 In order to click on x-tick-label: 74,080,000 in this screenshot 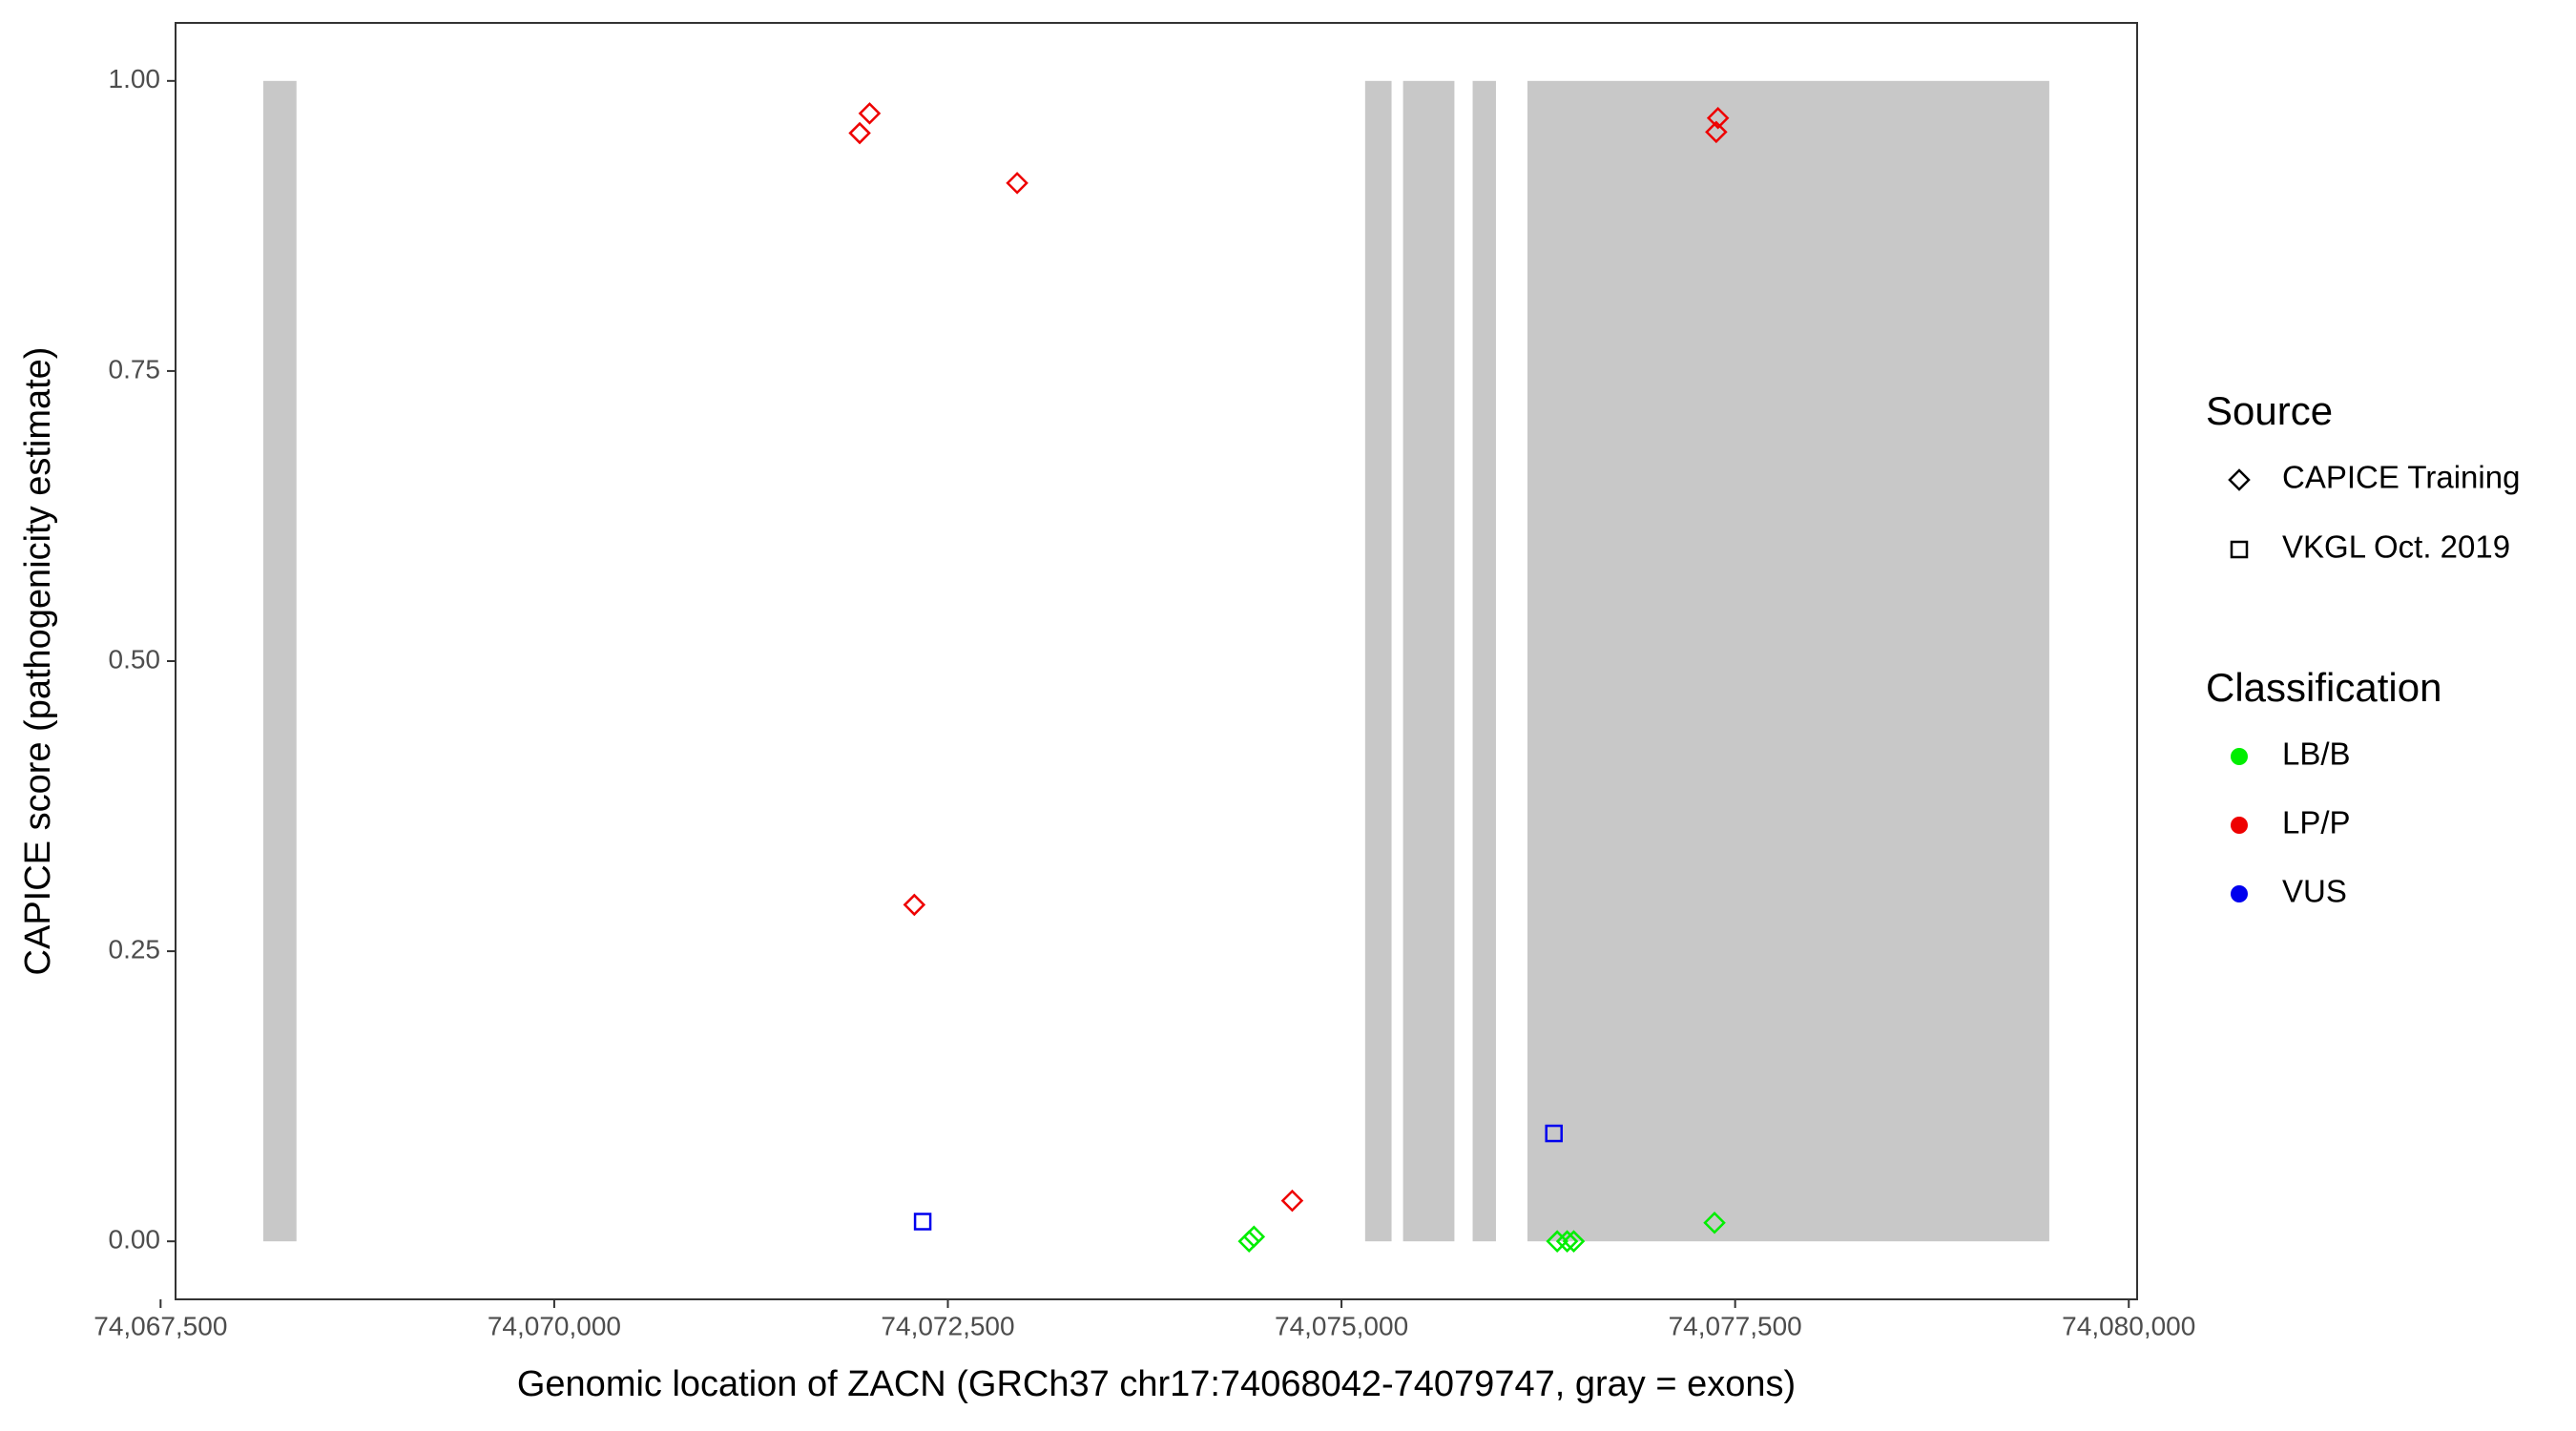, I will do `click(2128, 1325)`.